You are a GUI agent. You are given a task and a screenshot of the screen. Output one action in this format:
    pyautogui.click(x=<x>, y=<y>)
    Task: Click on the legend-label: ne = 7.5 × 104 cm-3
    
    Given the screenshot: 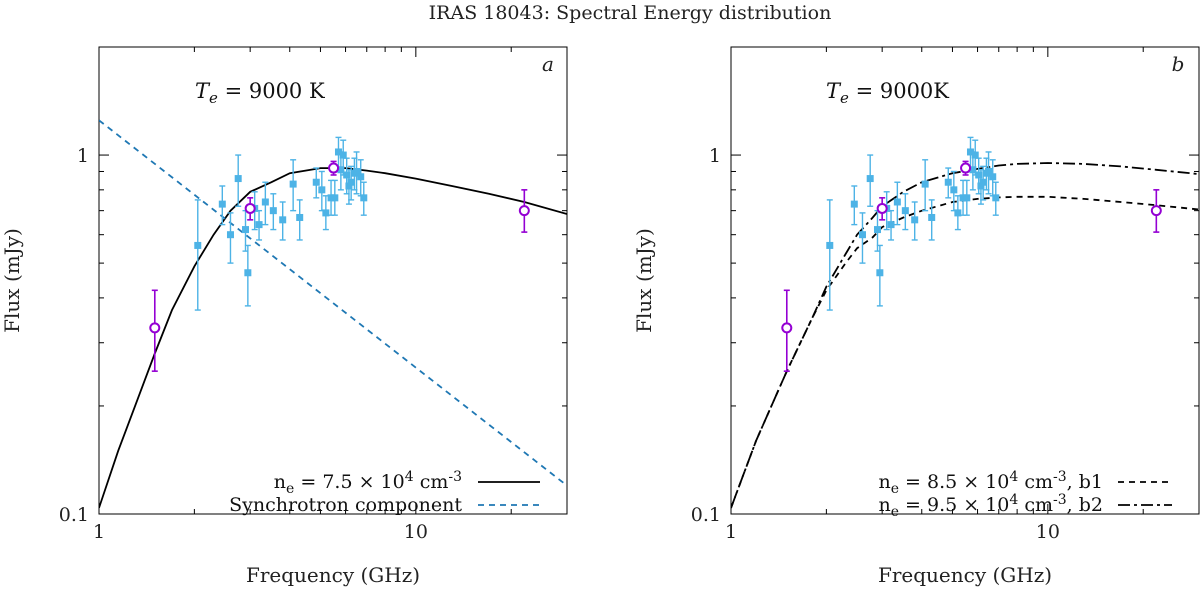 What is the action you would take?
    pyautogui.click(x=368, y=483)
    